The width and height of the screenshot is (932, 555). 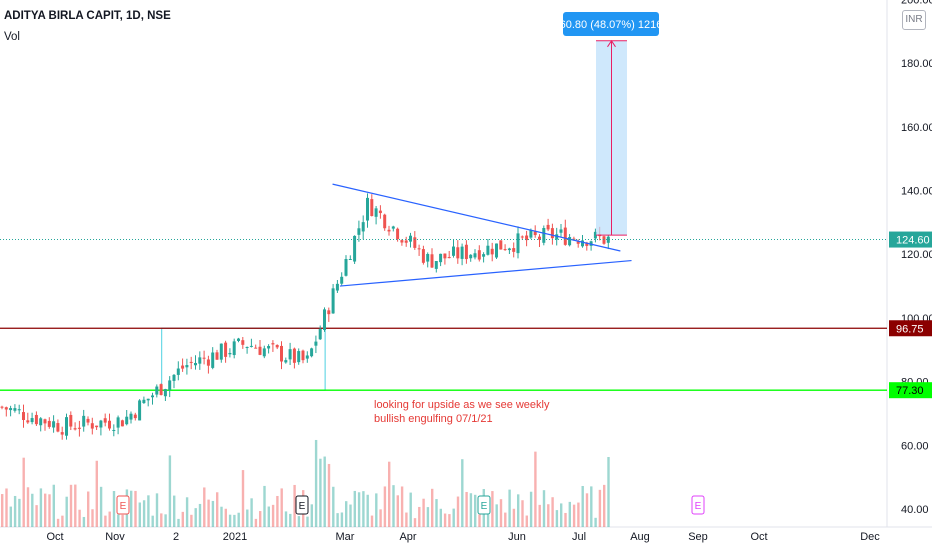 What do you see at coordinates (870, 537) in the screenshot?
I see `x-tick-label: Dec` at bounding box center [870, 537].